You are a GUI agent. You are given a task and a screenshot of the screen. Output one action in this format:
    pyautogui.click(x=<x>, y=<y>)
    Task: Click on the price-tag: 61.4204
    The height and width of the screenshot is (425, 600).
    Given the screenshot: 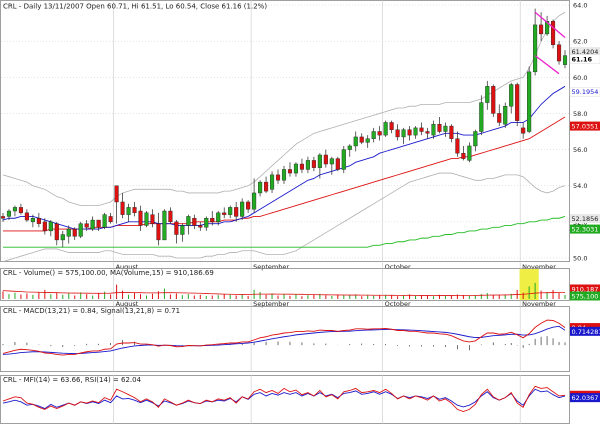 What is the action you would take?
    pyautogui.click(x=585, y=52)
    